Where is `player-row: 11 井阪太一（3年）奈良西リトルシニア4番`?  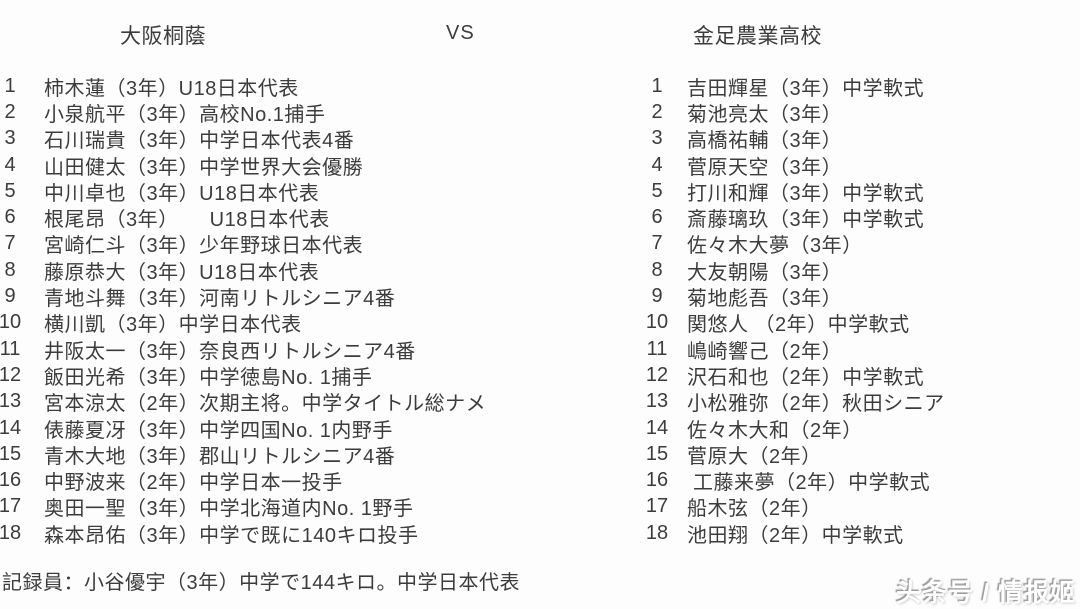
player-row: 11 井阪太一（3年）奈良西リトルシニア4番 is located at coordinates (243, 349).